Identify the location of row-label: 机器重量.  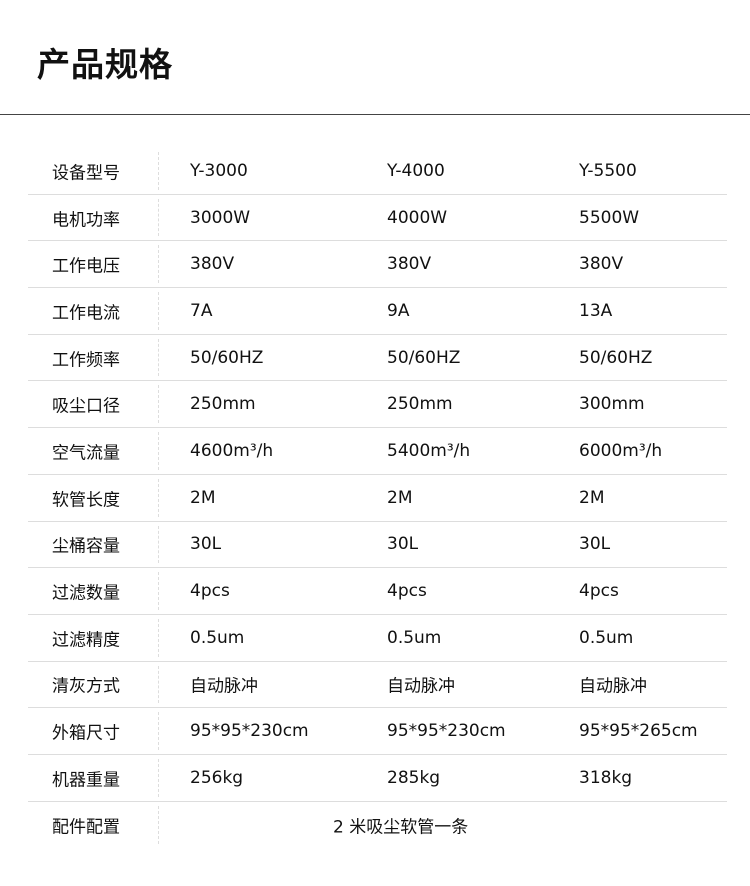
(86, 780).